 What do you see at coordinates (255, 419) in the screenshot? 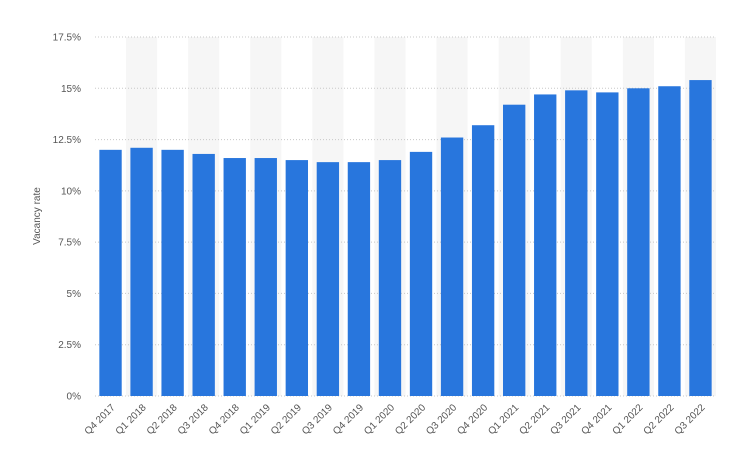
I see `x-tick-label: Q1 2019` at bounding box center [255, 419].